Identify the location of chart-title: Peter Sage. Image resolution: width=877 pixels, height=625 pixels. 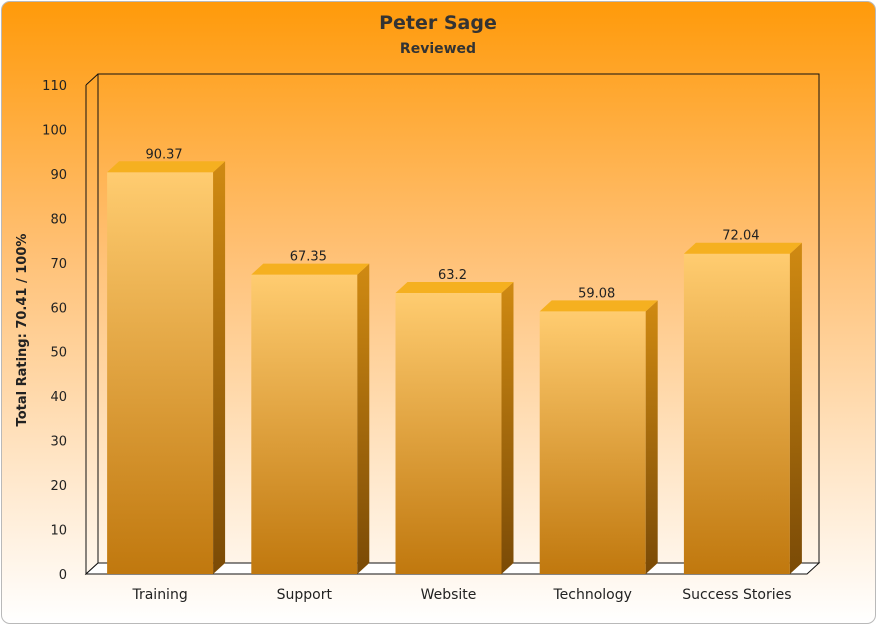
(438, 23).